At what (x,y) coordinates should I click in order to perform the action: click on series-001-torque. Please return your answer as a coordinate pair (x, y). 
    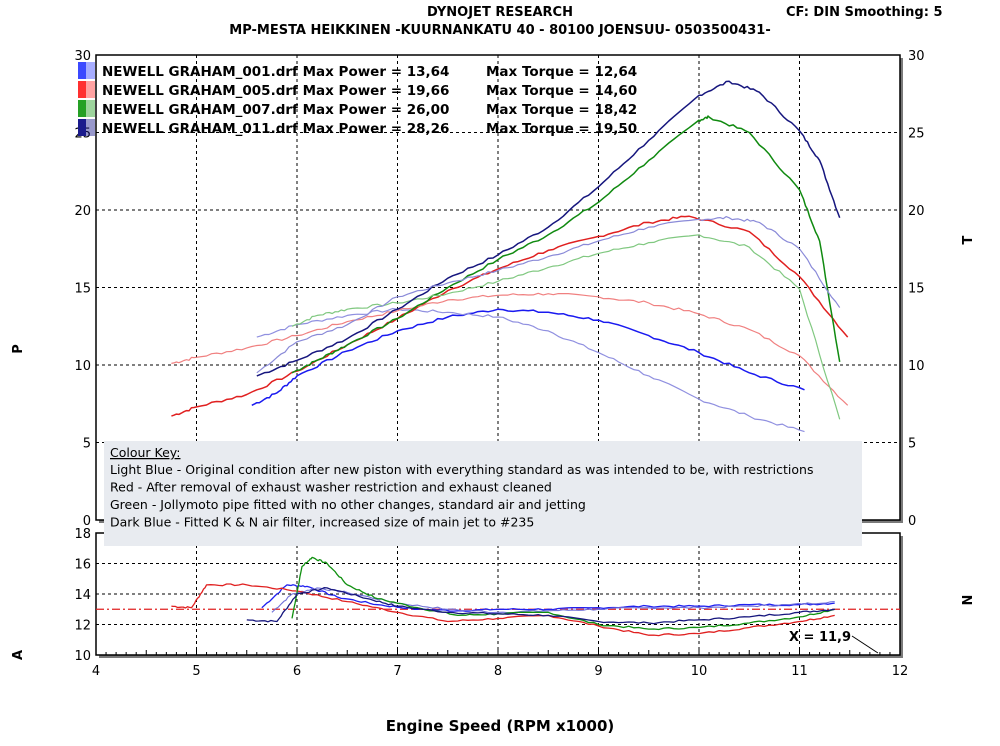
    Looking at the image, I should click on (530, 370).